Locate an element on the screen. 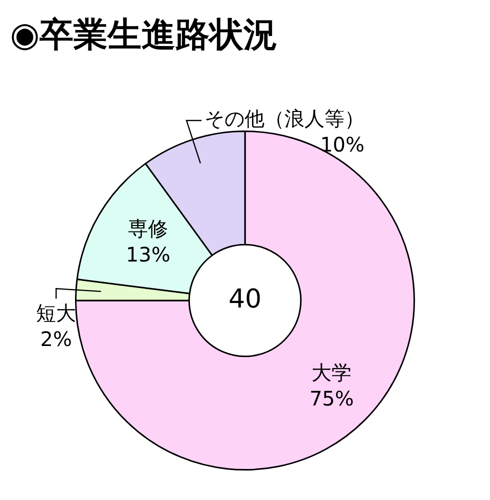 This screenshot has width=490, height=500. slice-label: 専修 is located at coordinates (148, 228).